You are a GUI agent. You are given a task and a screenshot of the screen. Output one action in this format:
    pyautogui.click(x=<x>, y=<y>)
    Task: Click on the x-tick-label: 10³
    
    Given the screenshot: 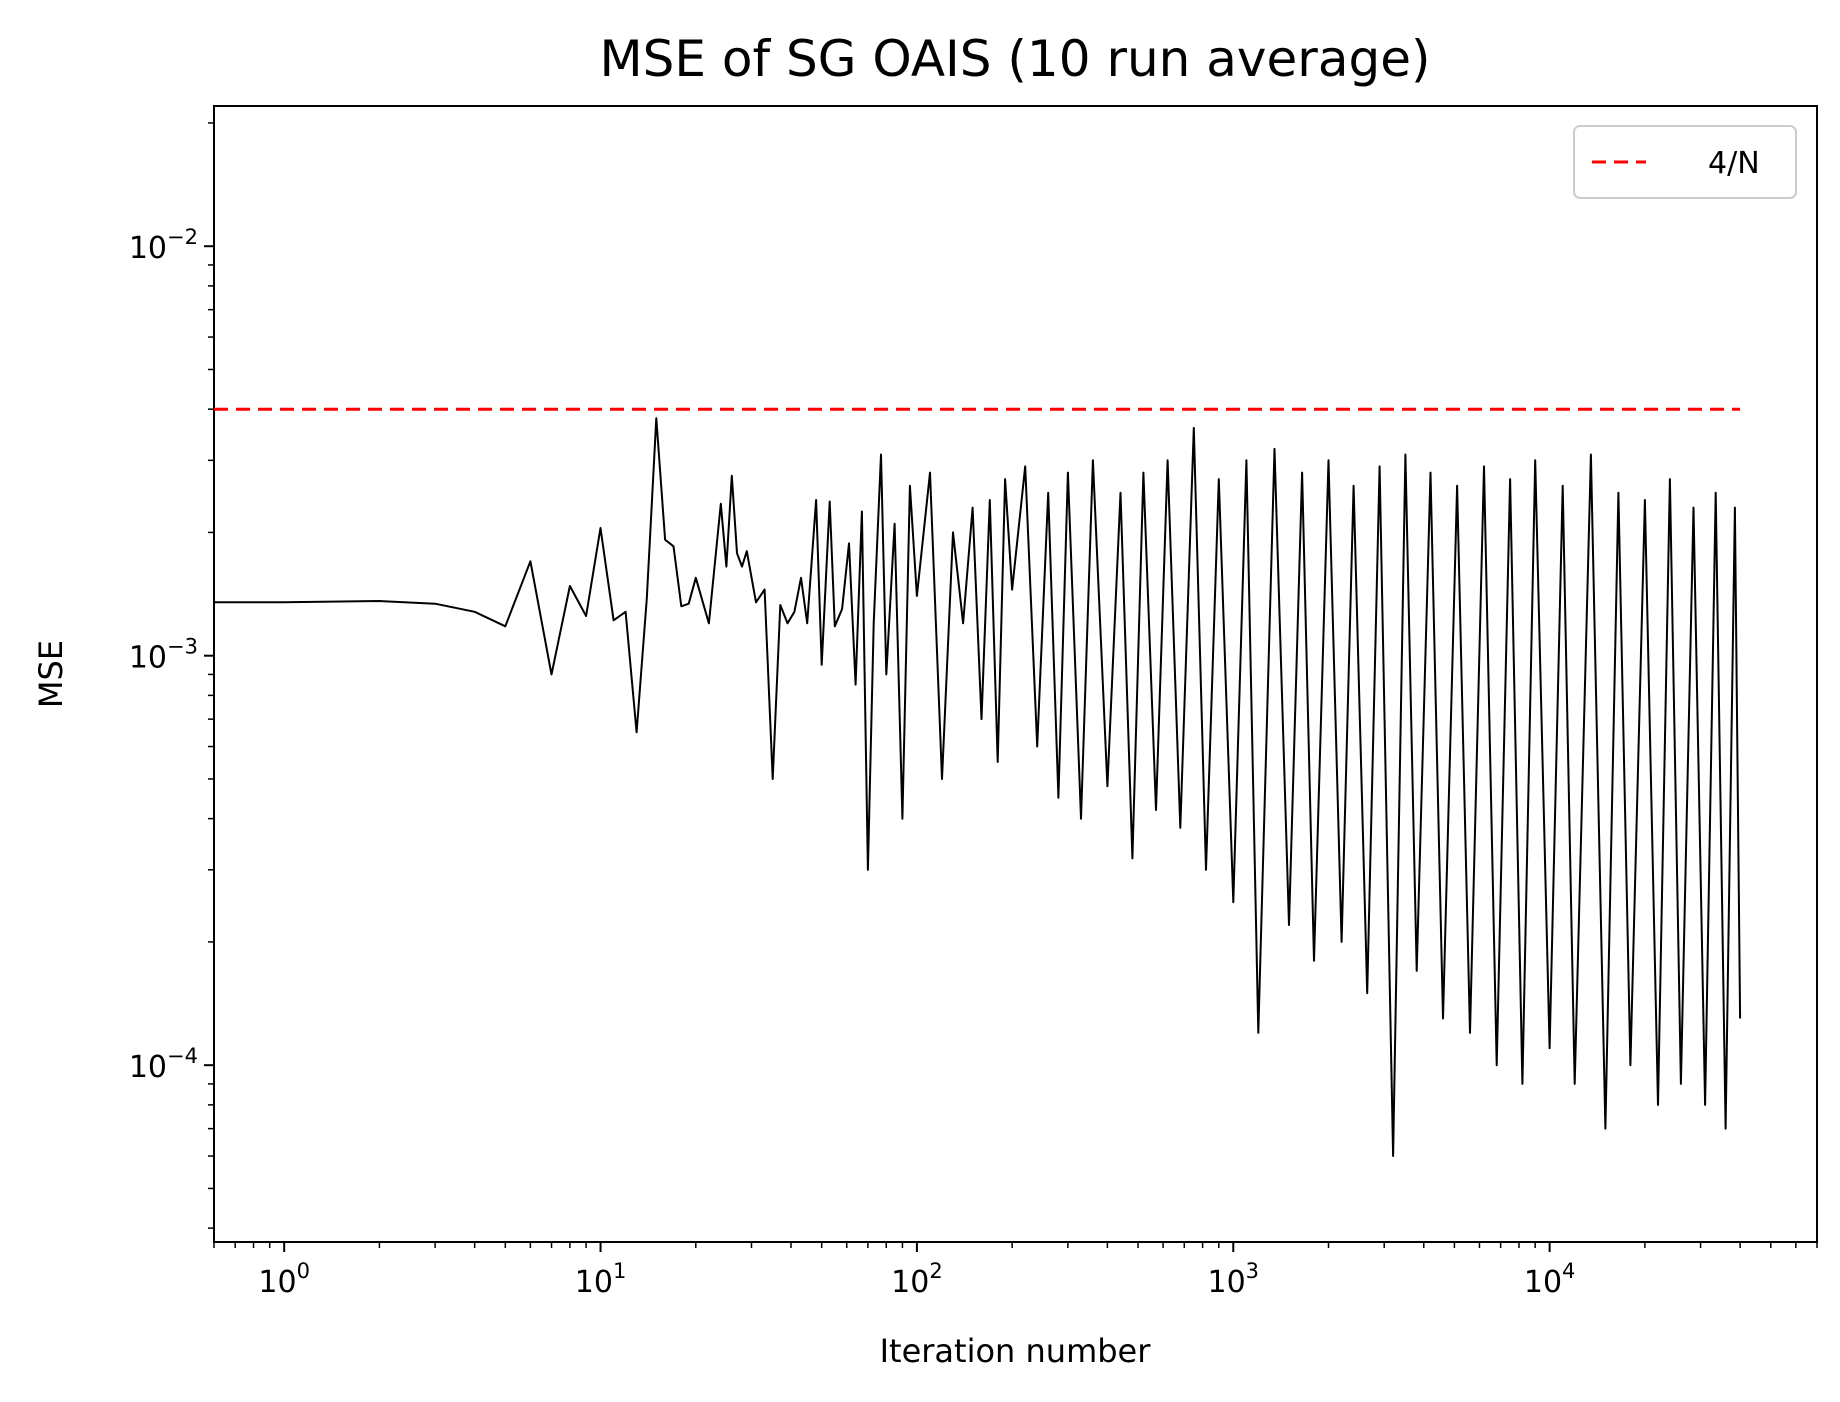 What is the action you would take?
    pyautogui.click(x=1233, y=1279)
    